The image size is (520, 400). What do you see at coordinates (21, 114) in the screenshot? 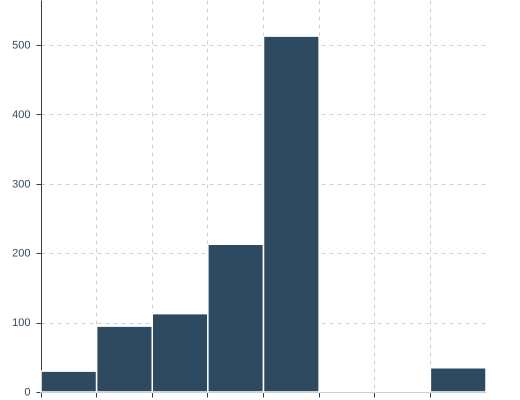
I see `y-tick-label: 400` at bounding box center [21, 114].